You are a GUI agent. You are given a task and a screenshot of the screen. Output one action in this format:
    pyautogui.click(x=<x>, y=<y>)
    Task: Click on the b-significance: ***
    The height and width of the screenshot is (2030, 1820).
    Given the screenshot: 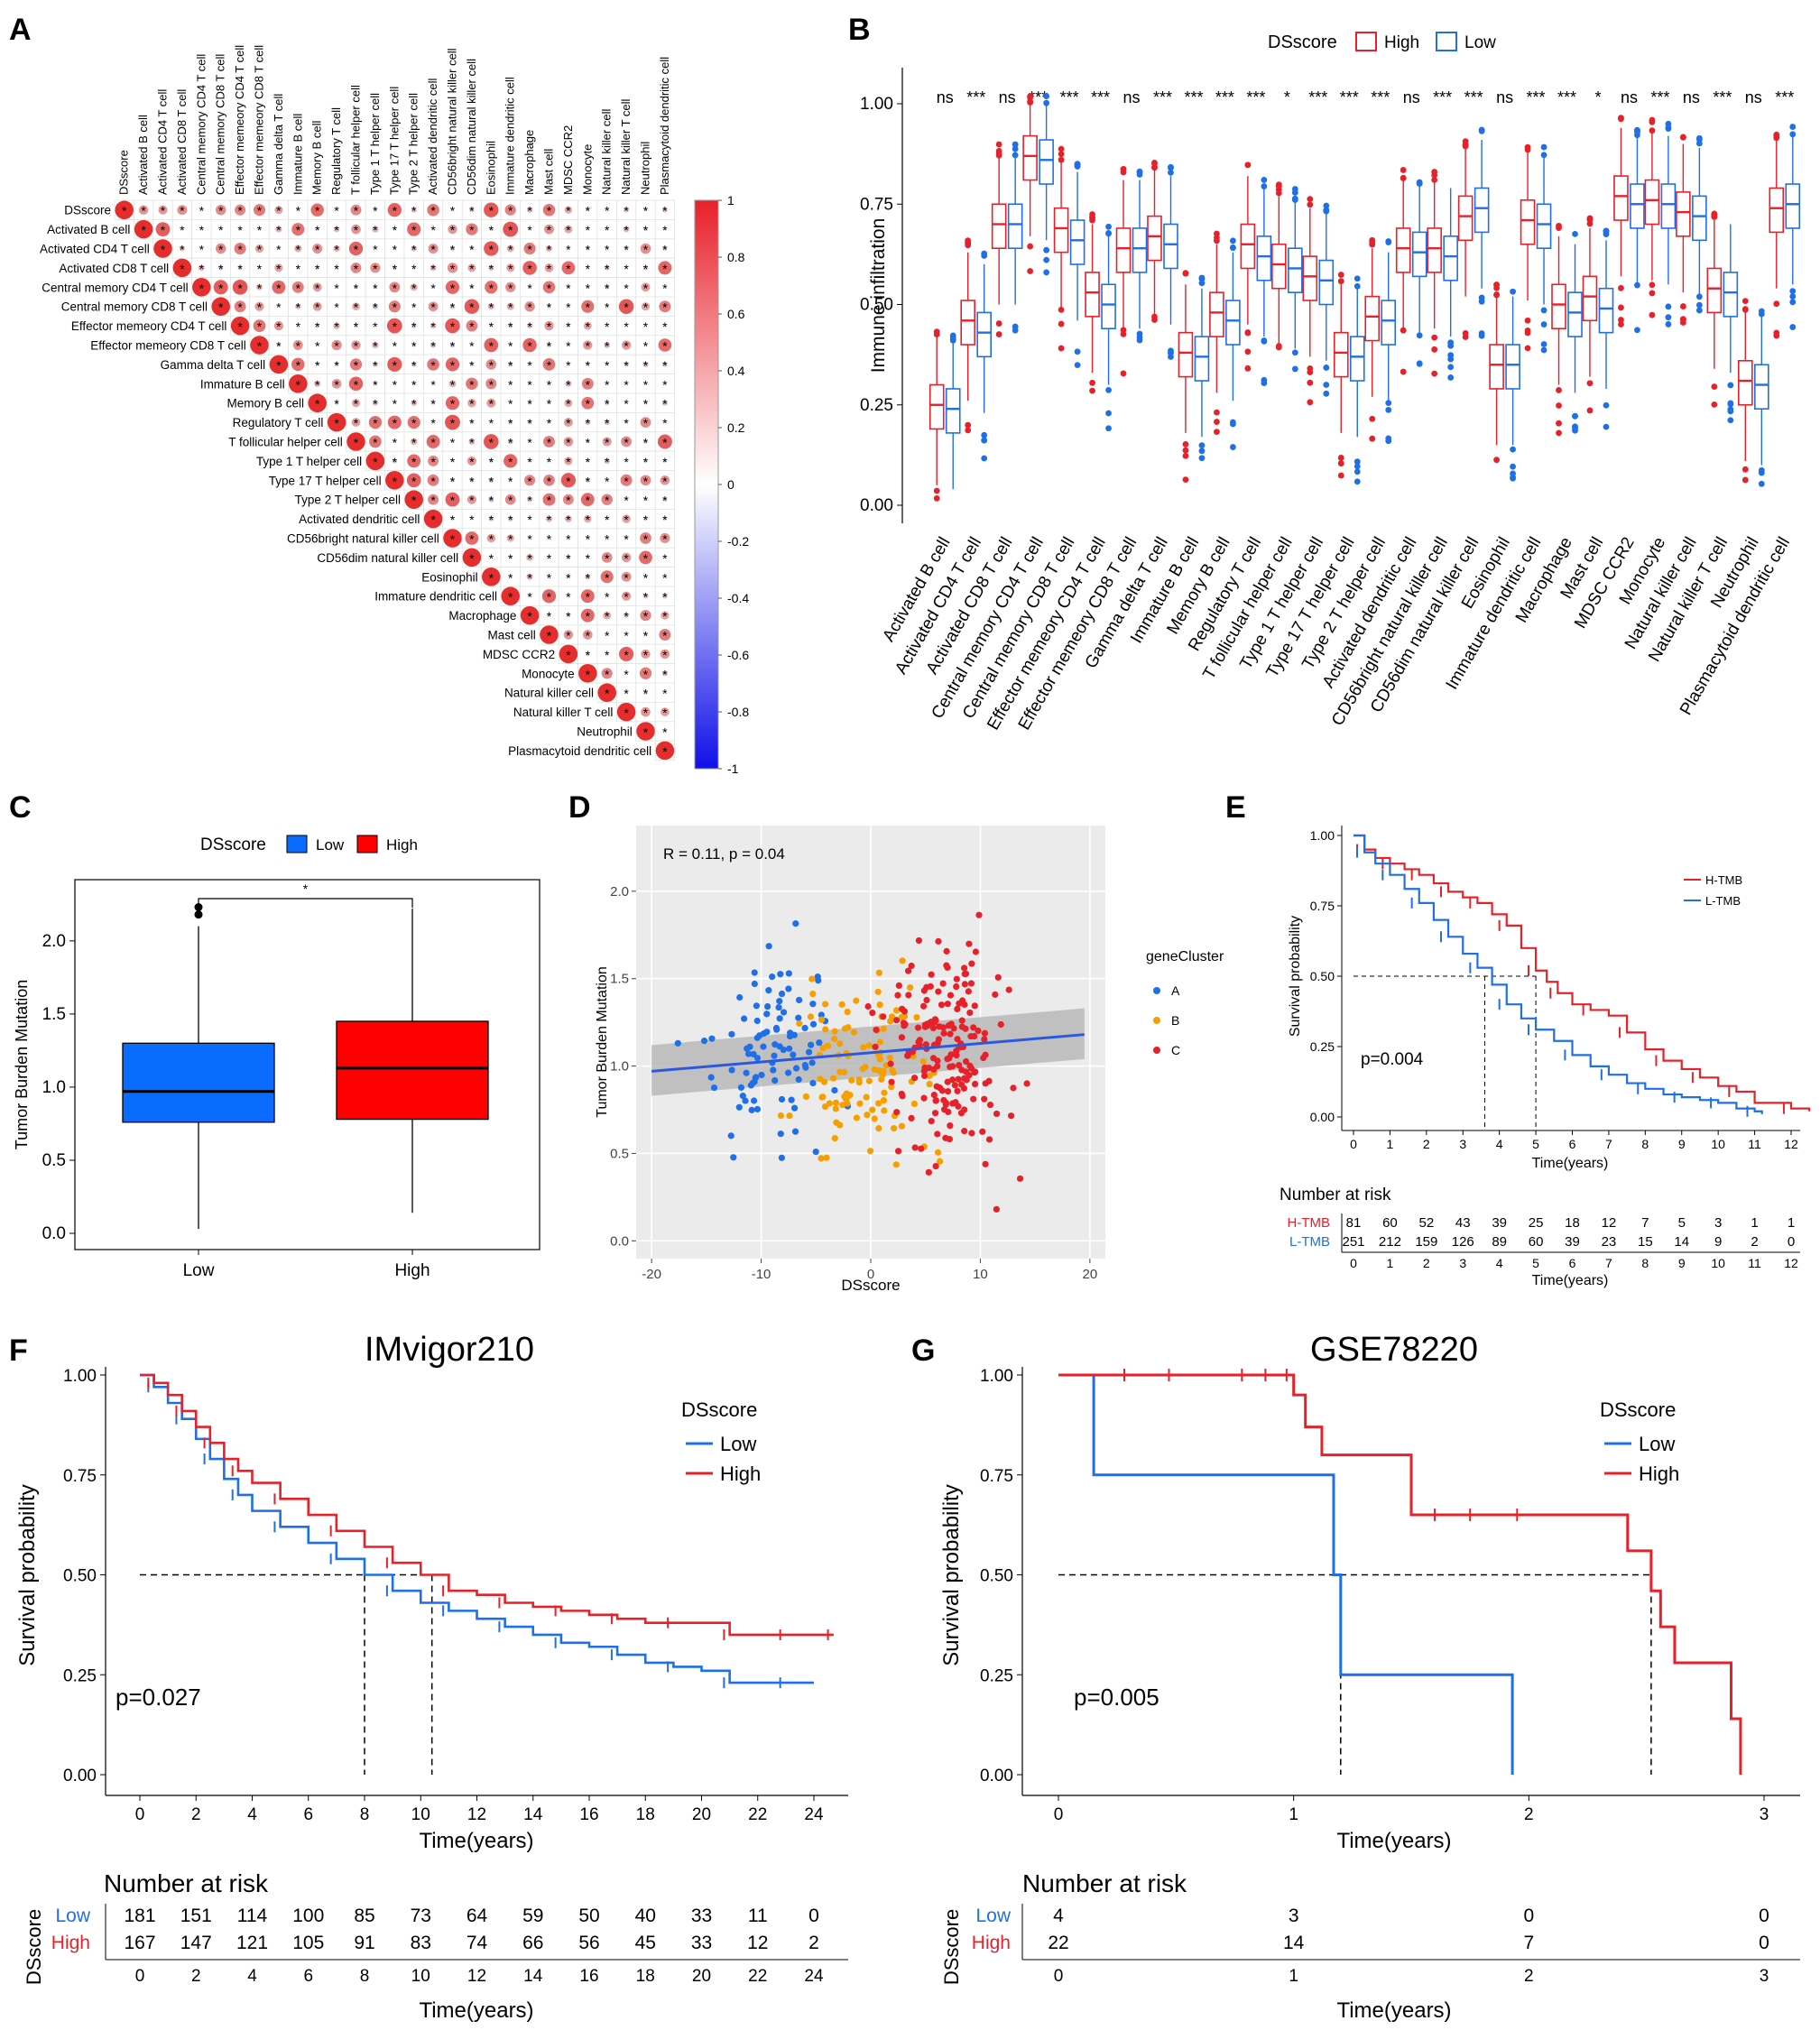 What is the action you would take?
    pyautogui.click(x=1193, y=97)
    